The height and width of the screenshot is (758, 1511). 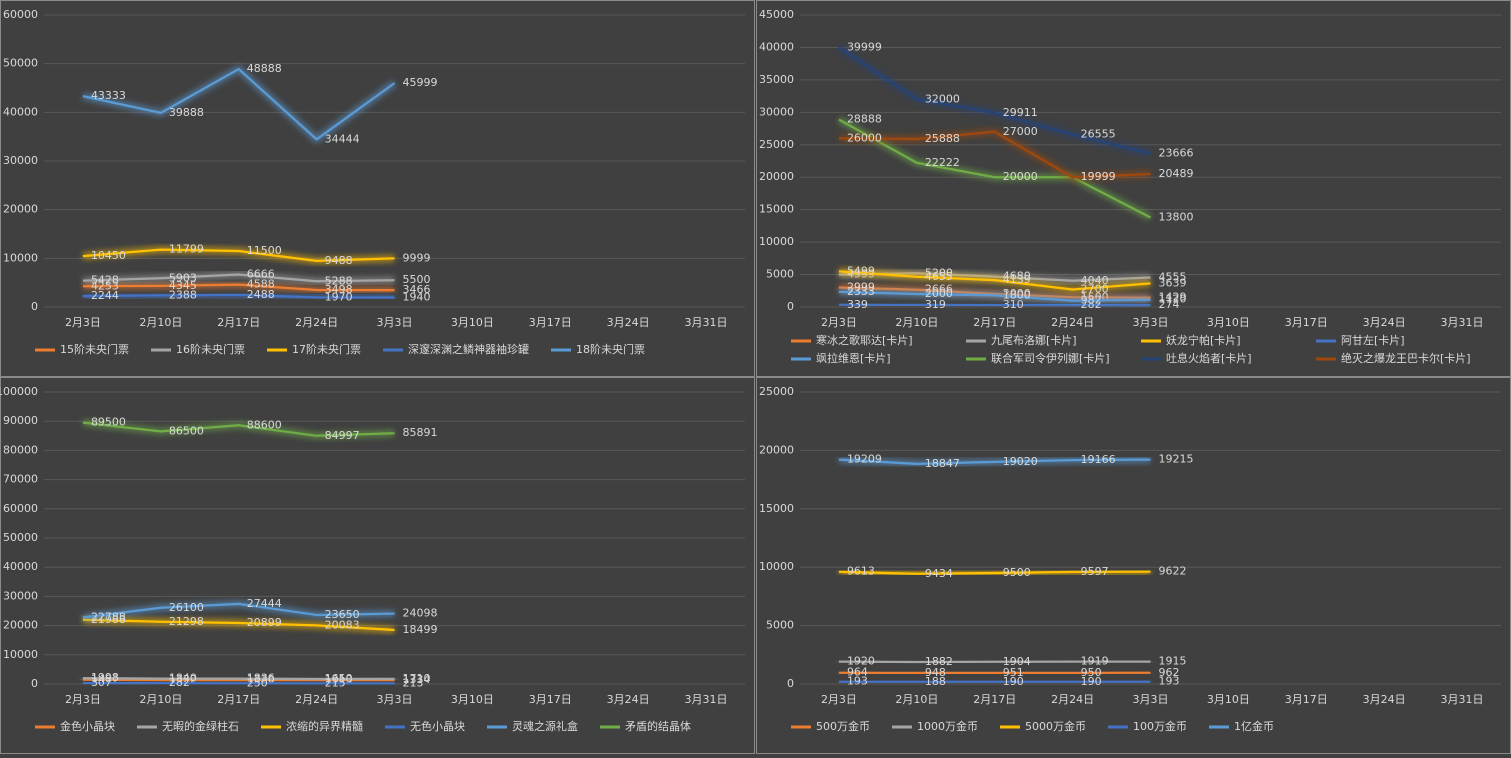 I want to click on legend-label: 金色小晶块, so click(x=87, y=726).